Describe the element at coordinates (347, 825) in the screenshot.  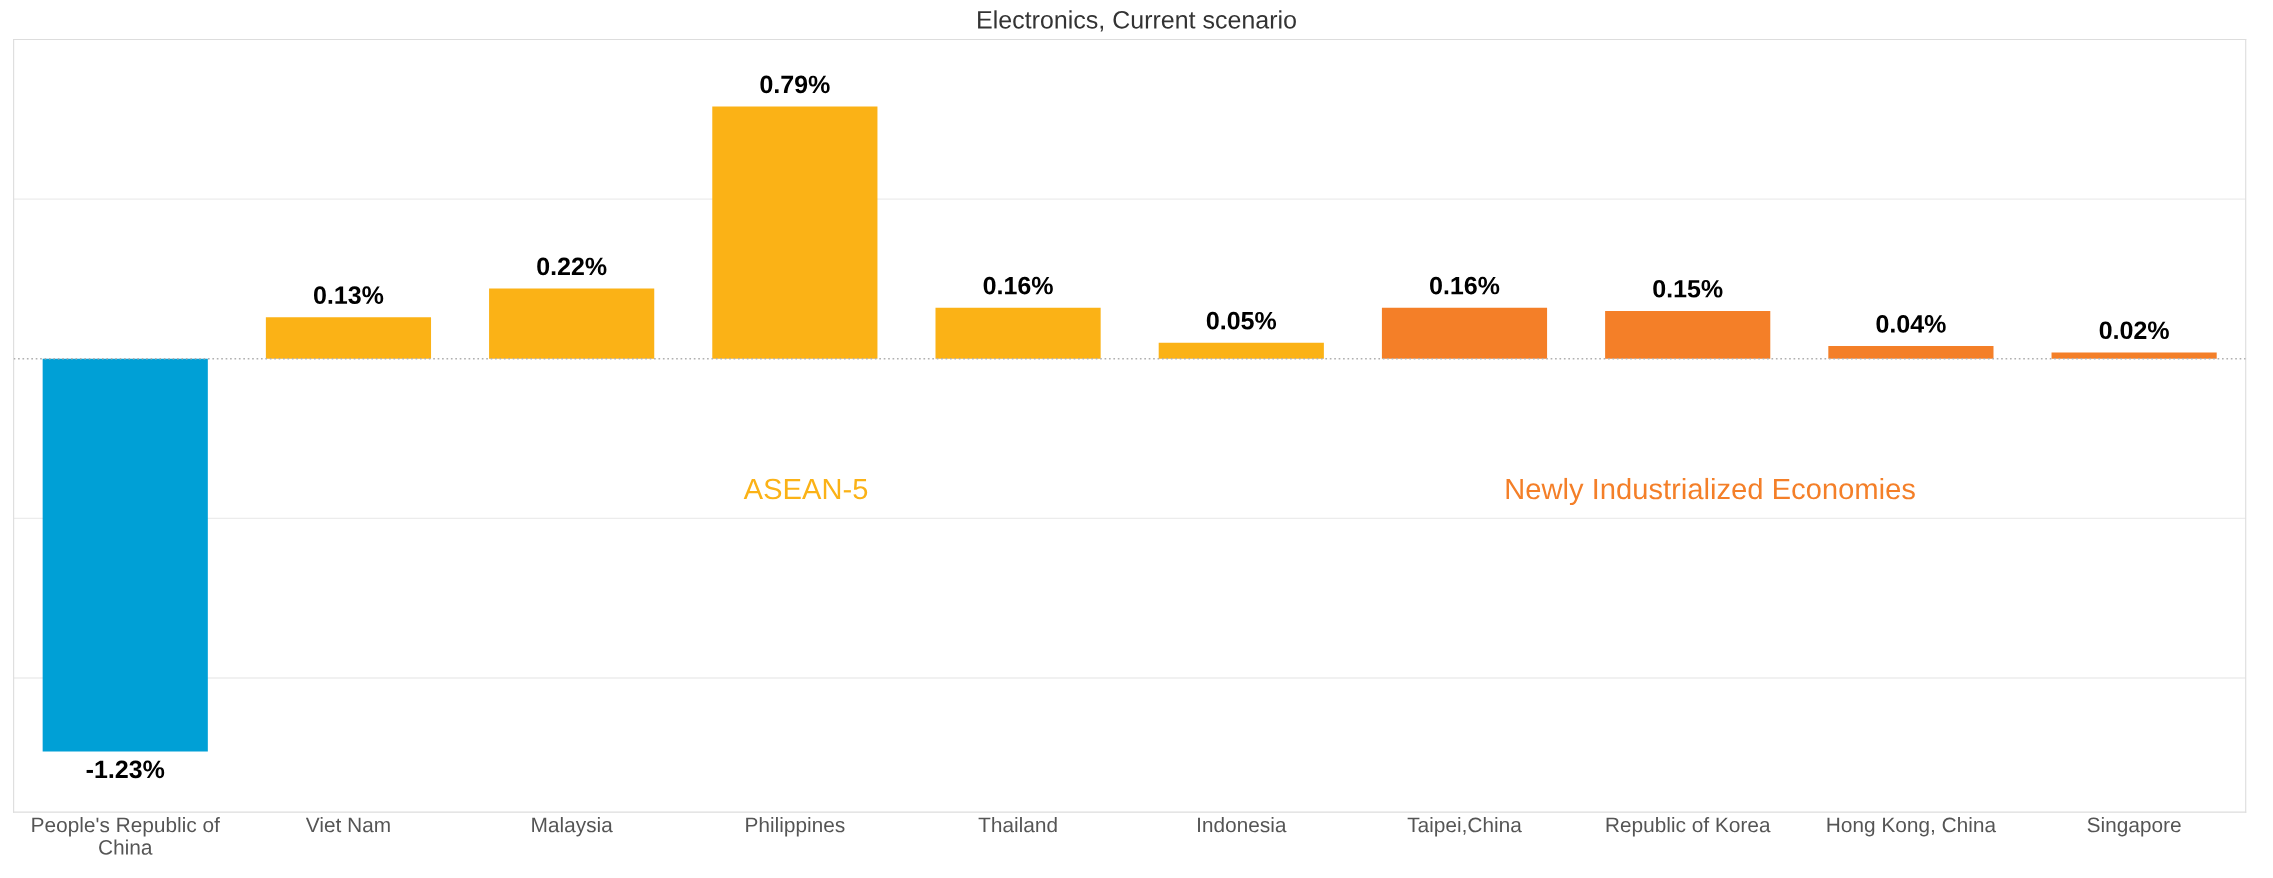
I see `x-tick-label: Viet Nam` at that location.